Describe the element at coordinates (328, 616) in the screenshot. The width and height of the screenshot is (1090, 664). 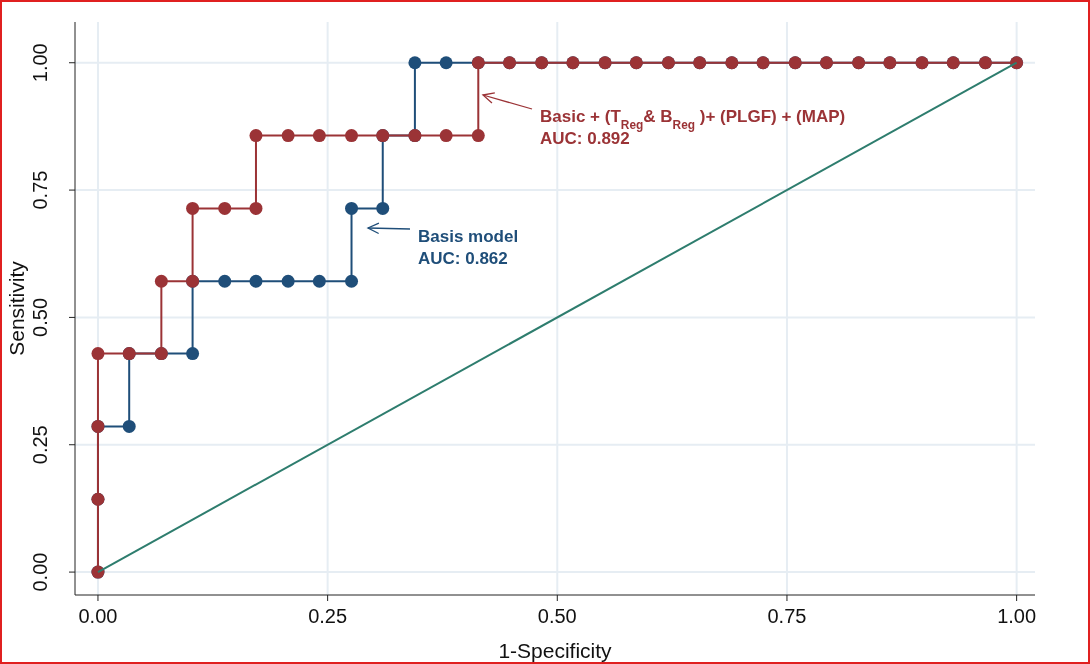
I see `x-tick-label: 0.25` at that location.